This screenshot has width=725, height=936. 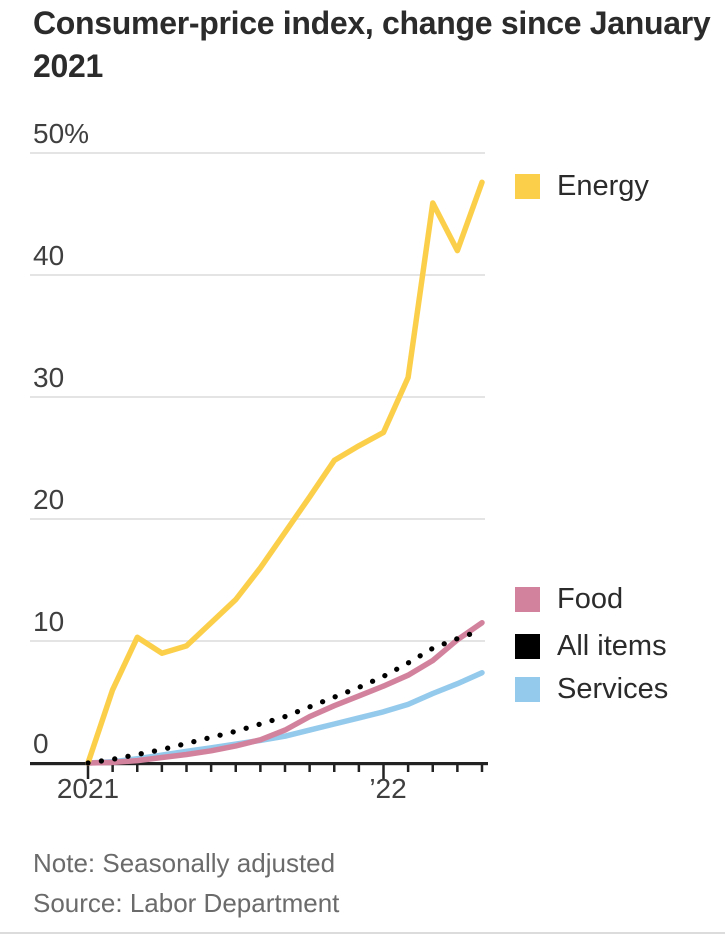 I want to click on y-axis-label: 40, so click(x=49, y=255).